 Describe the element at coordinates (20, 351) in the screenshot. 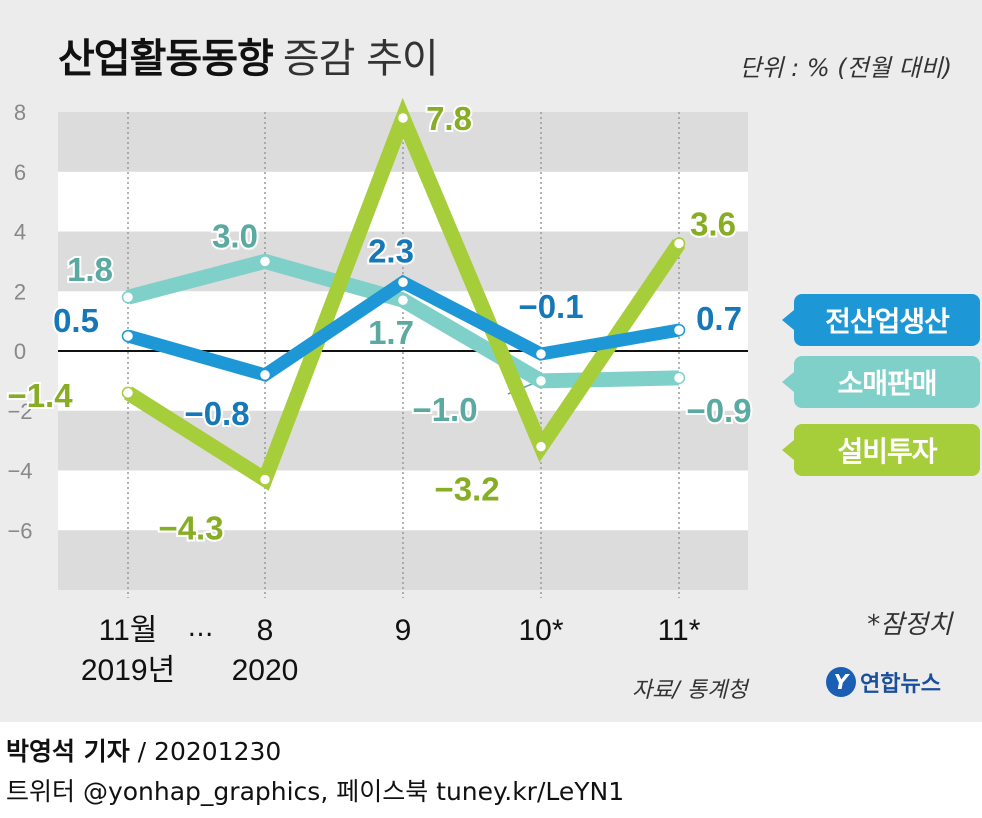

I see `y-tick-label: 0` at that location.